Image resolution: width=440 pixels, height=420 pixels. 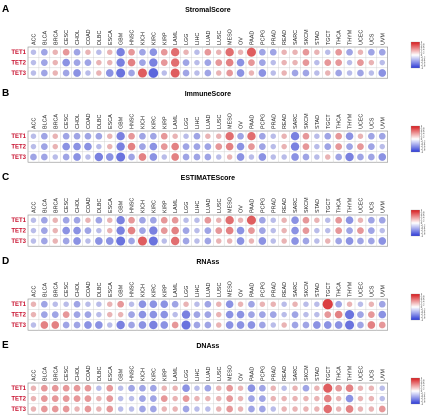 What do you see at coordinates (45, 206) in the screenshot?
I see `column-label: BLCA` at bounding box center [45, 206].